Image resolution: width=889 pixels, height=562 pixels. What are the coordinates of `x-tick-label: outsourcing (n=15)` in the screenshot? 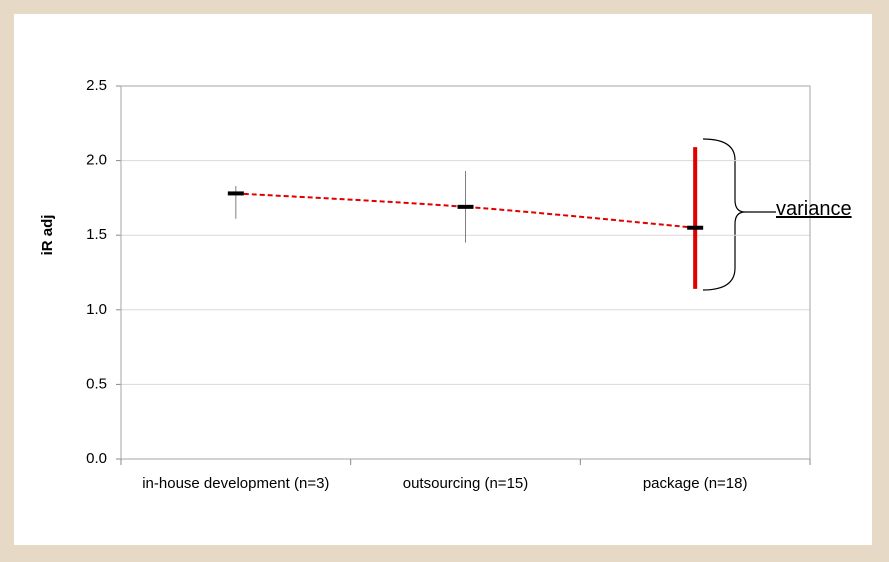 It's located at (465, 483).